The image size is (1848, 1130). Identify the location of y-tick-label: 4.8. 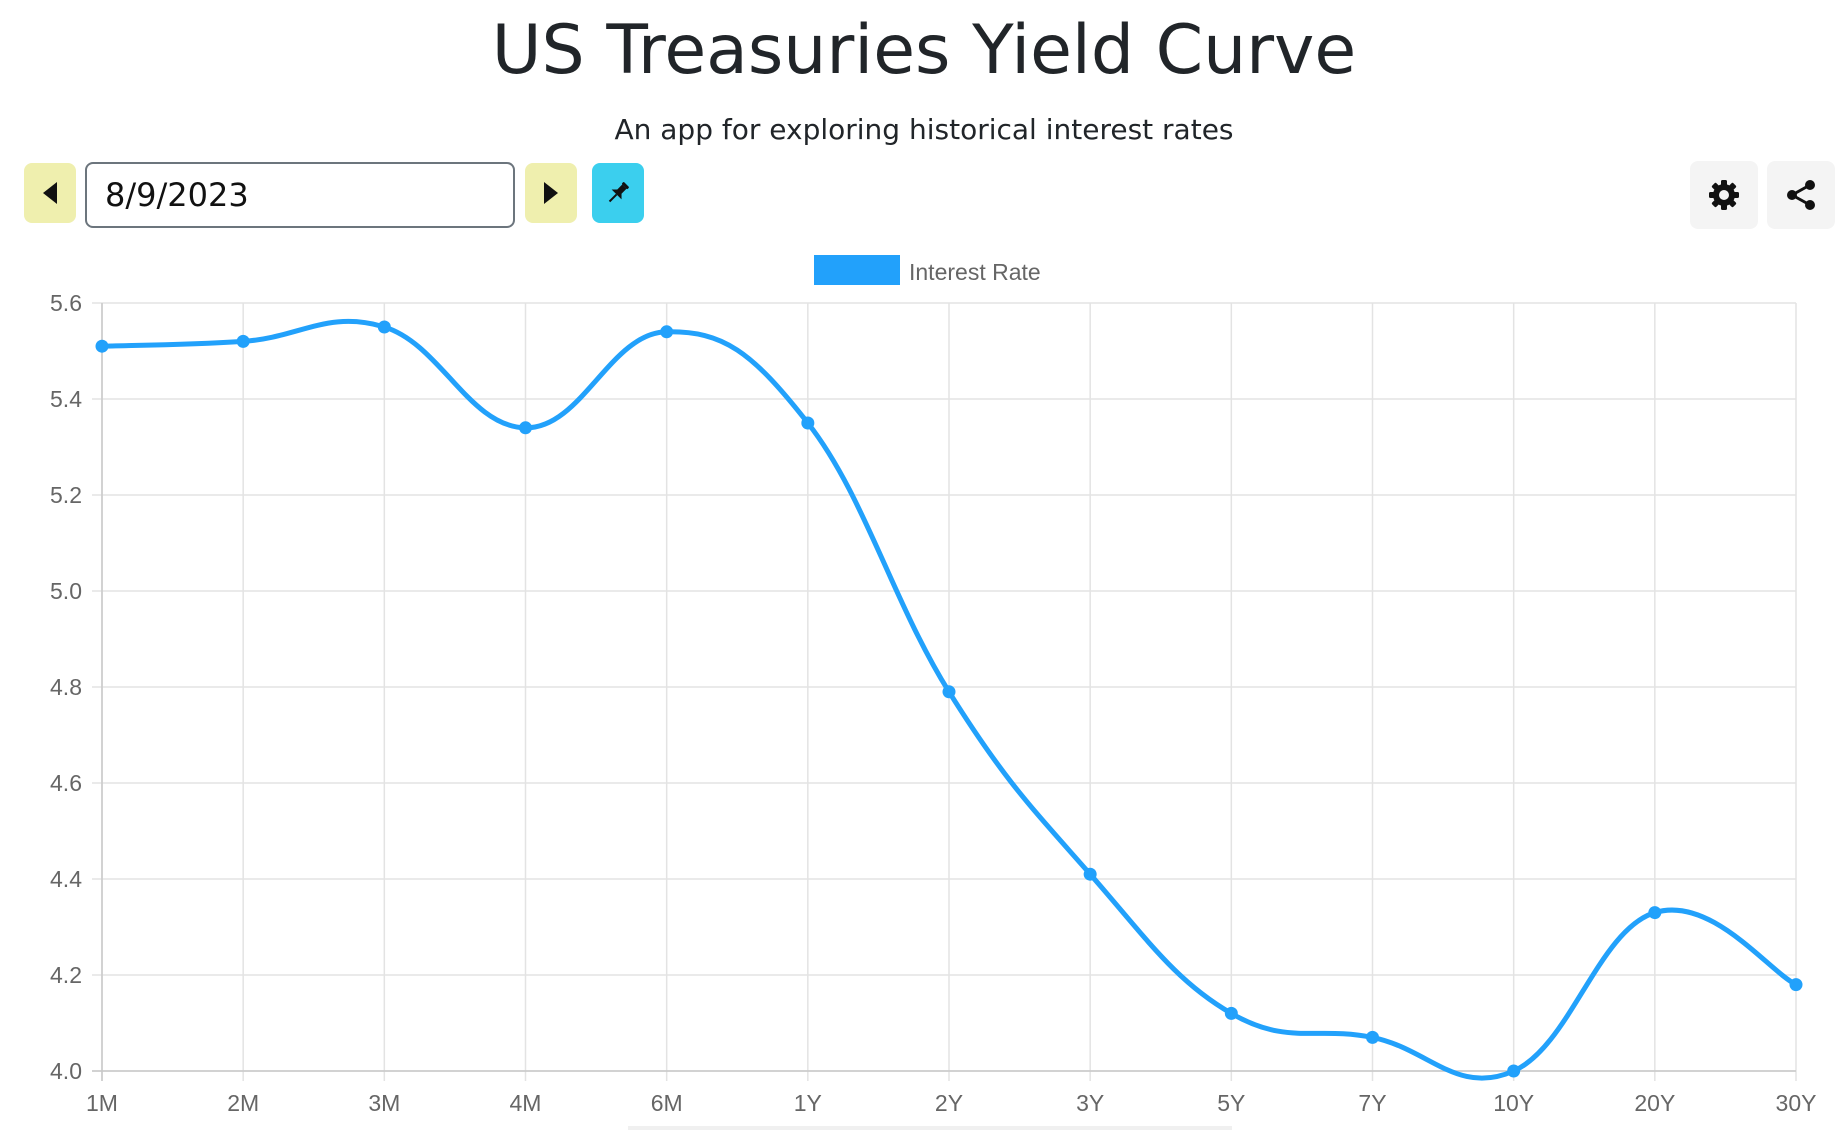
(66, 687).